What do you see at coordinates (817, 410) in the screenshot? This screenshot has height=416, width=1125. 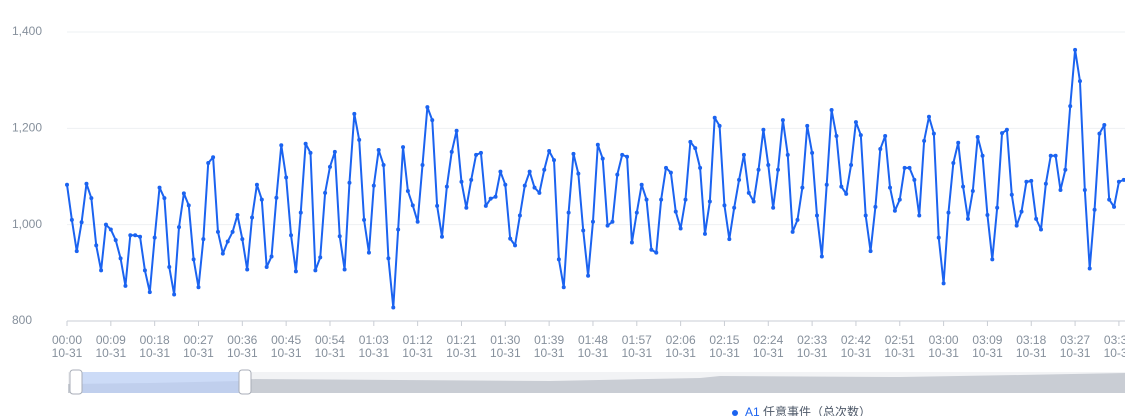 I see `legend-label: 任意事件（总次数）` at bounding box center [817, 410].